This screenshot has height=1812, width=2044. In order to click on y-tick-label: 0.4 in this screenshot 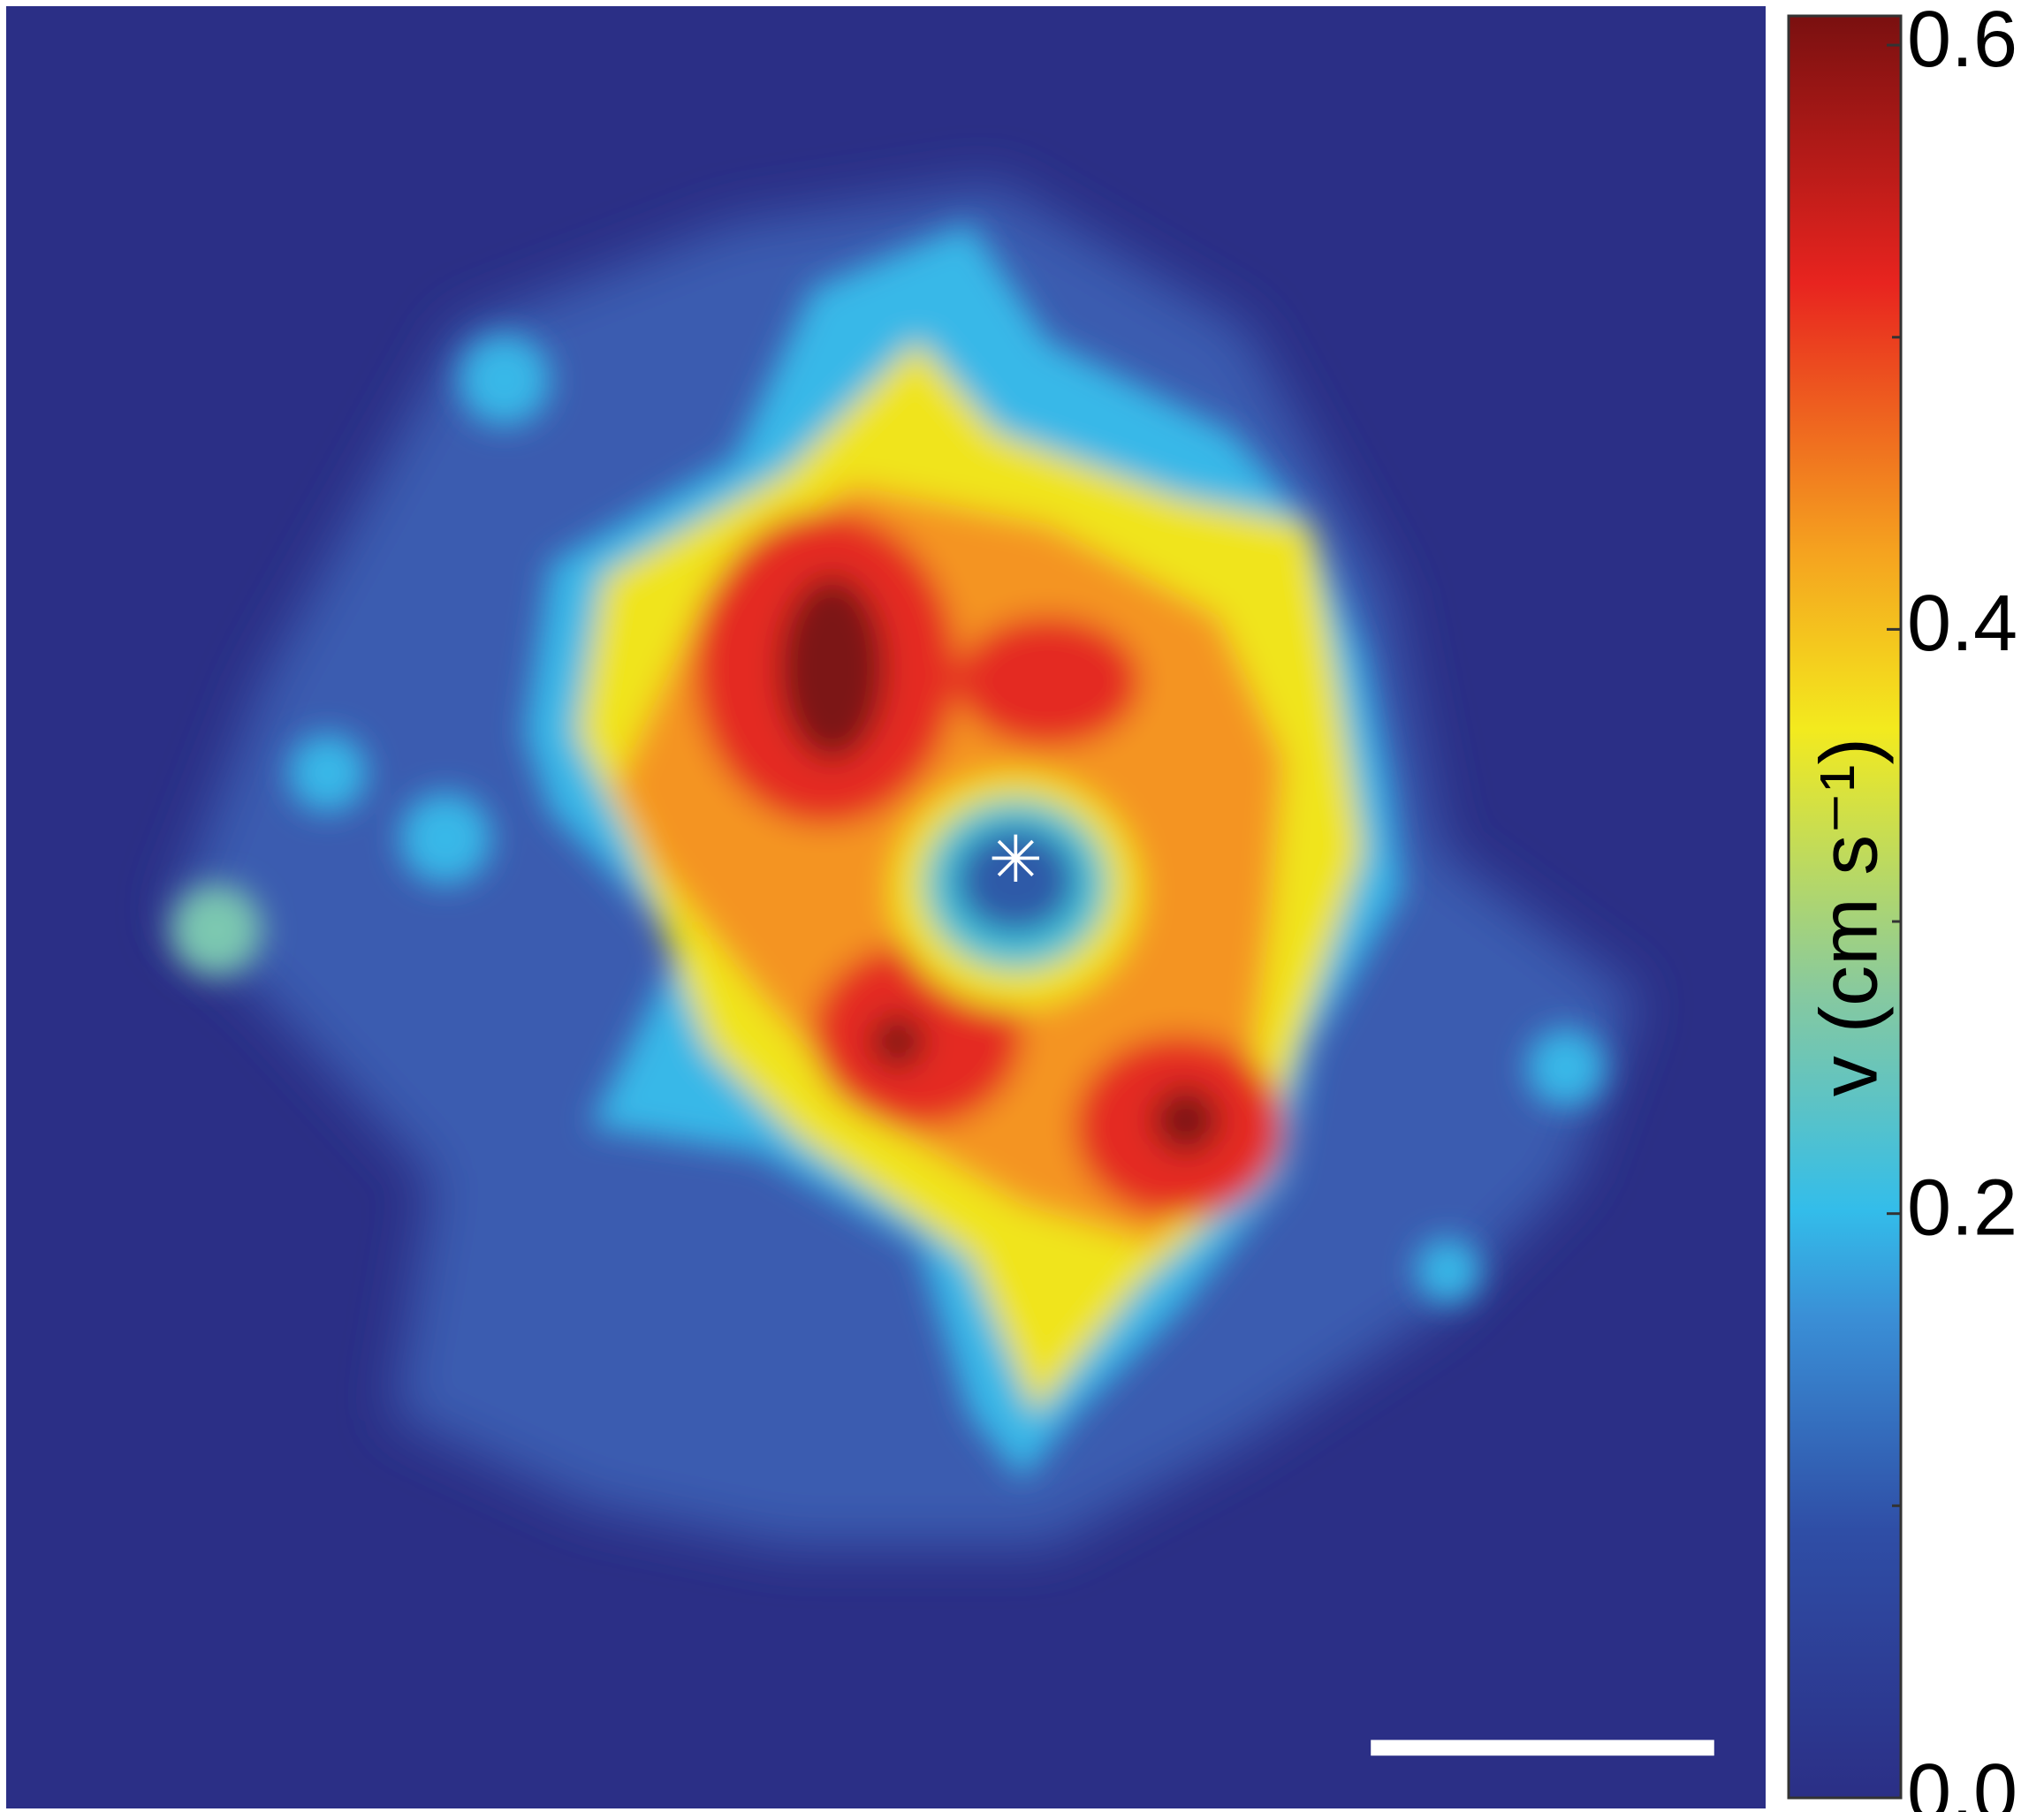, I will do `click(1962, 624)`.